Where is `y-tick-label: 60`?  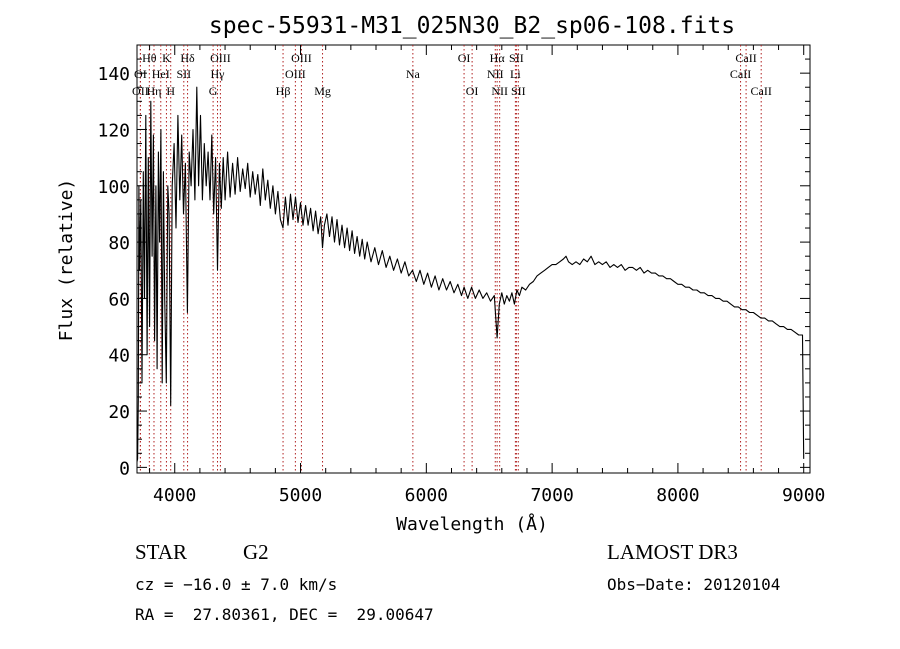
y-tick-label: 60 is located at coordinates (119, 299).